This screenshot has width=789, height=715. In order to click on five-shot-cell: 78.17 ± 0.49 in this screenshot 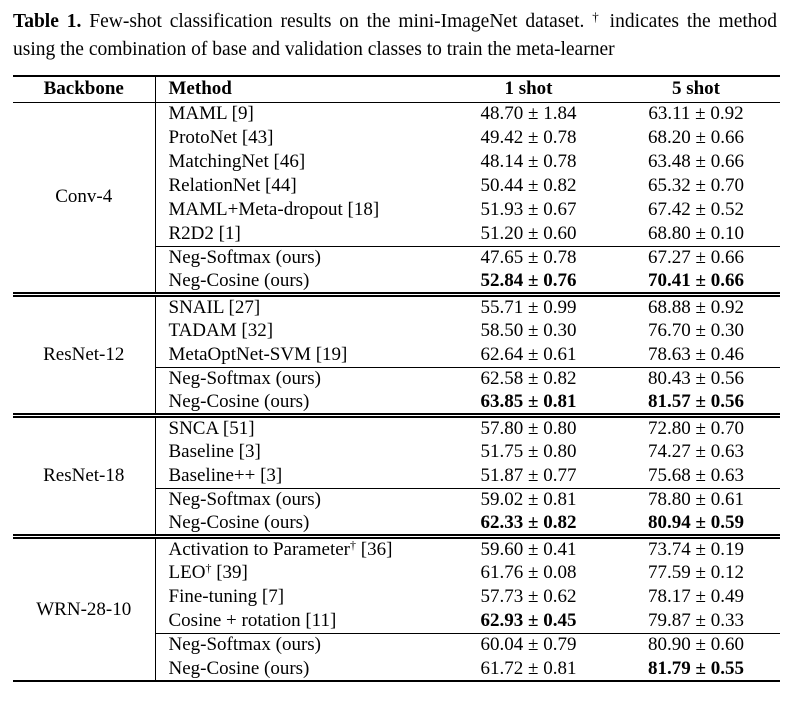, I will do `click(696, 596)`.